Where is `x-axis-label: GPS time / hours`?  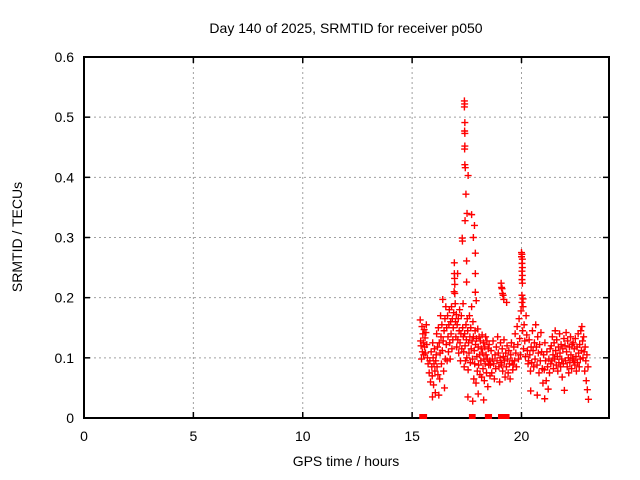 x-axis-label: GPS time / hours is located at coordinates (346, 461).